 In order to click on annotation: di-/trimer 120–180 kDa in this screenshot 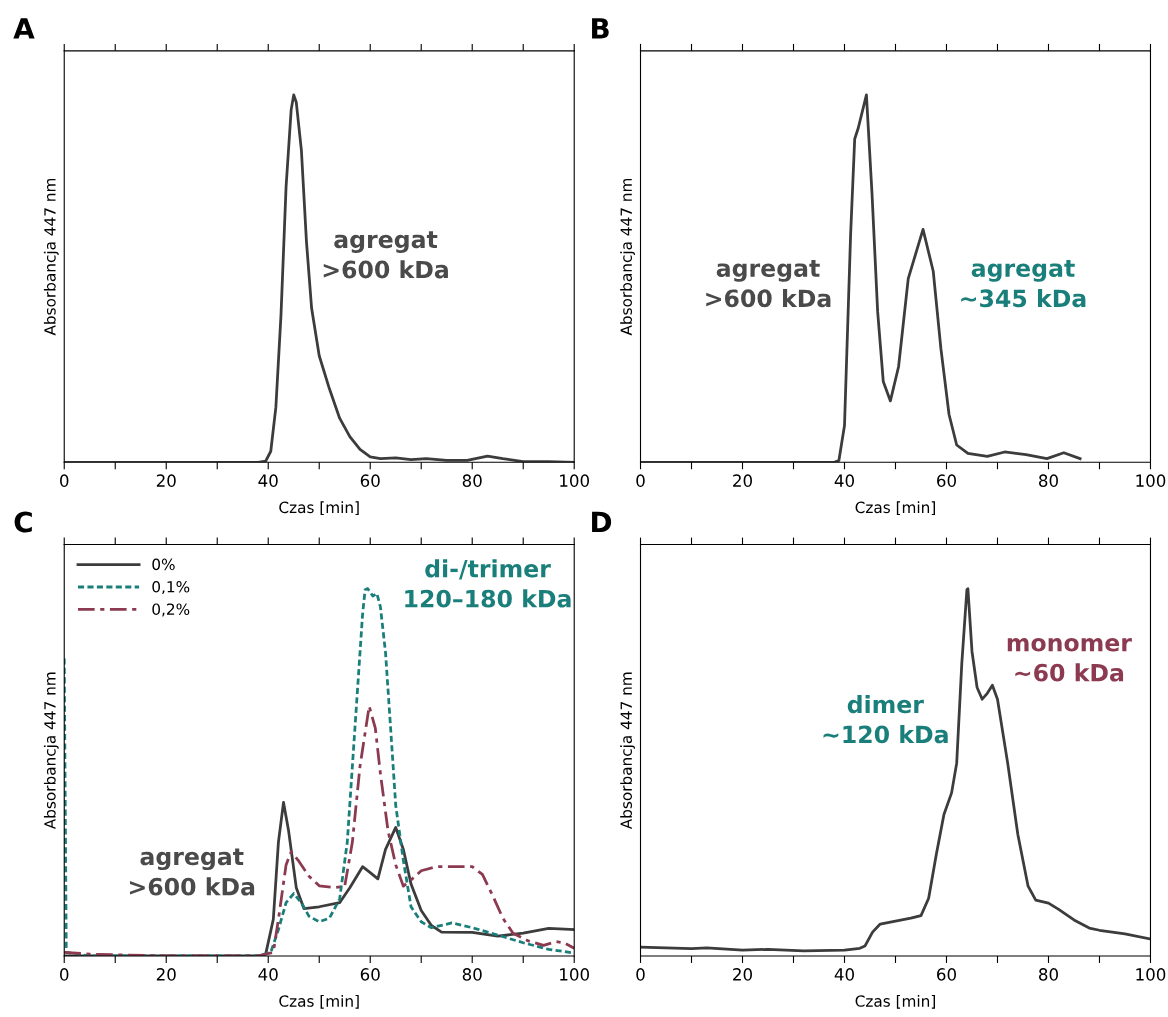, I will do `click(488, 583)`.